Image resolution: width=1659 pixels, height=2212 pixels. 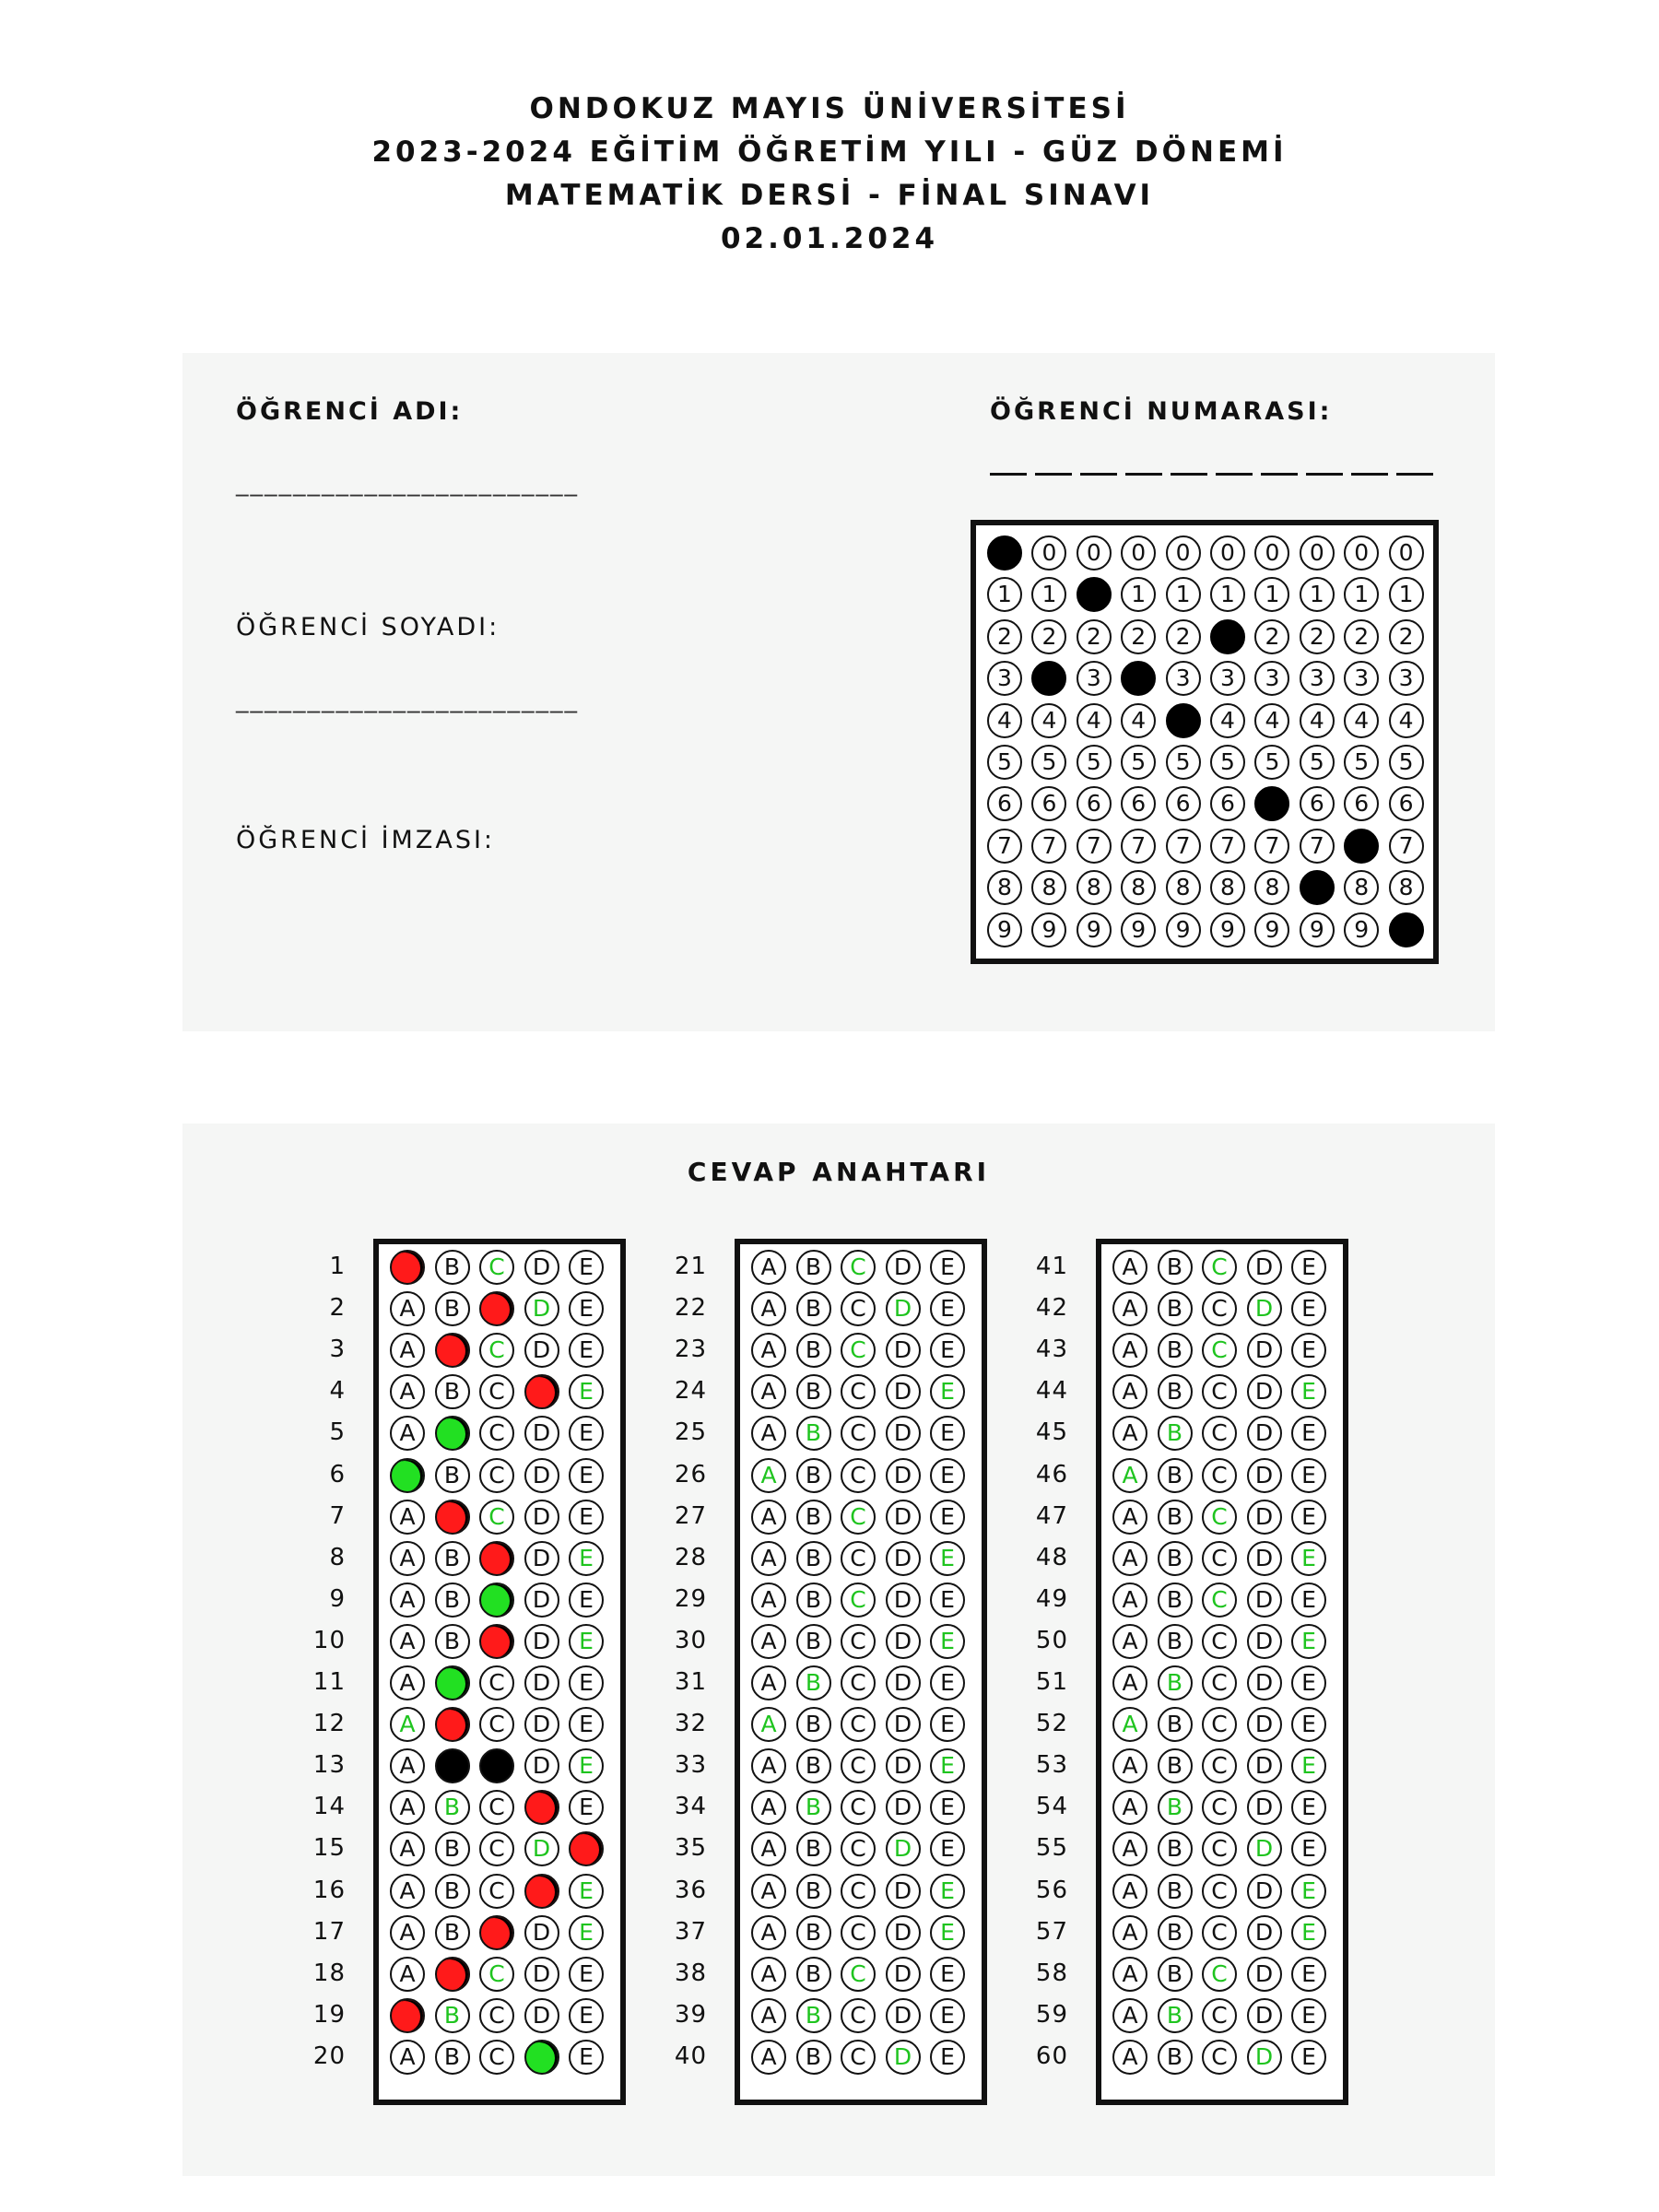 I want to click on student-name-line: ________________________, so click(x=407, y=482).